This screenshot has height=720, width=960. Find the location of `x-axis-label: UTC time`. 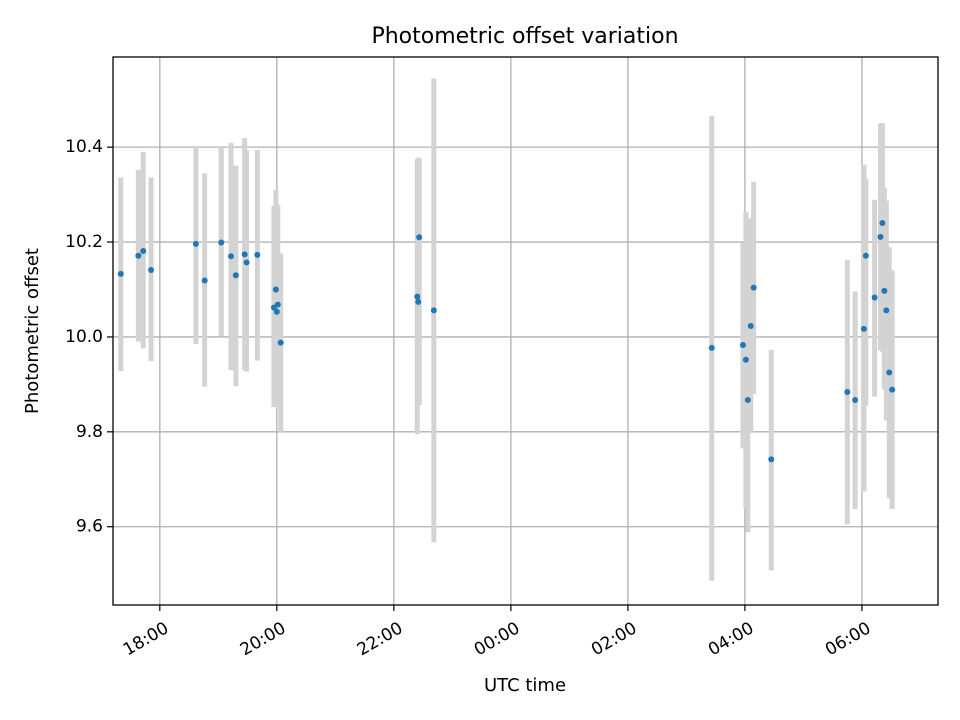

x-axis-label: UTC time is located at coordinates (525, 685).